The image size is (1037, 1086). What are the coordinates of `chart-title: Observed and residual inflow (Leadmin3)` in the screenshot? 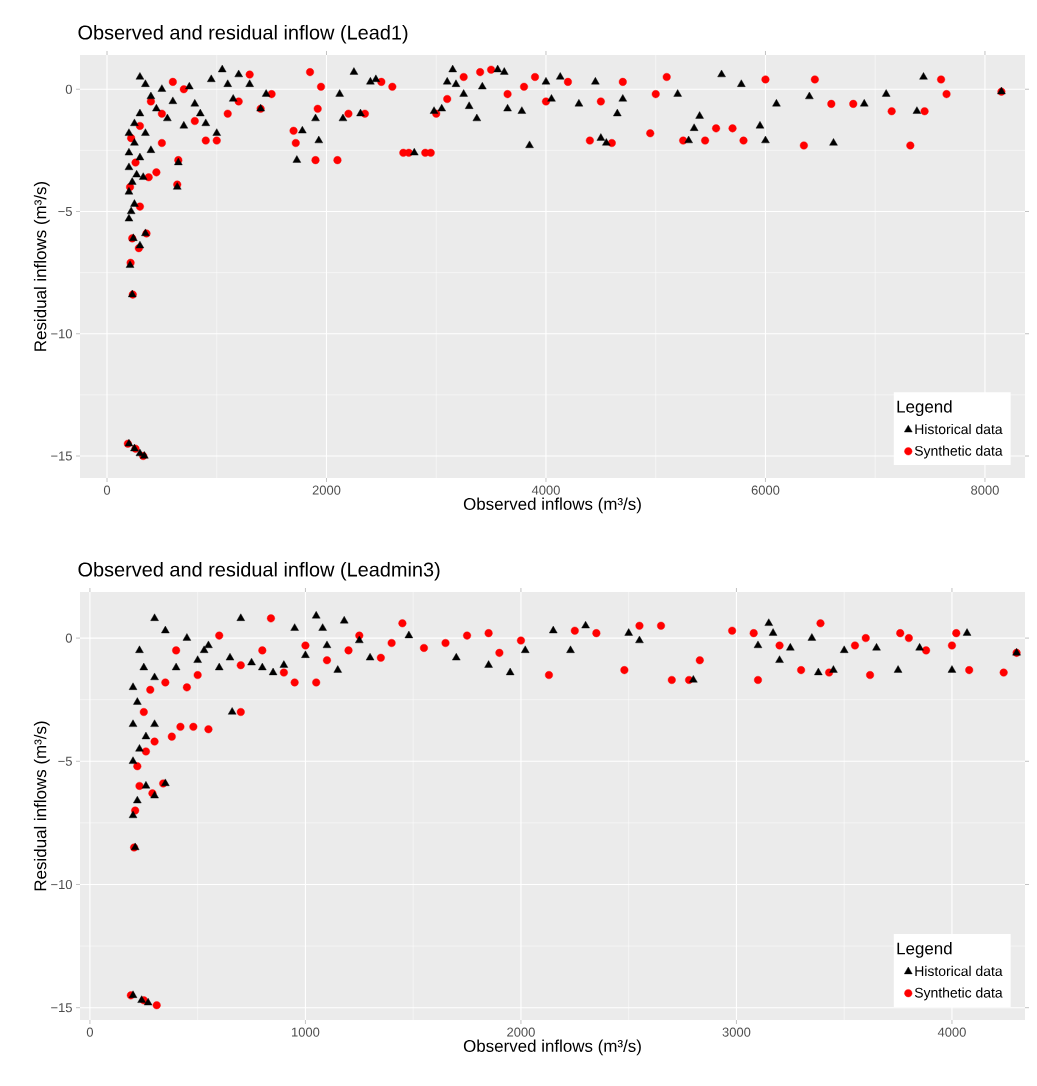 It's located at (259, 571).